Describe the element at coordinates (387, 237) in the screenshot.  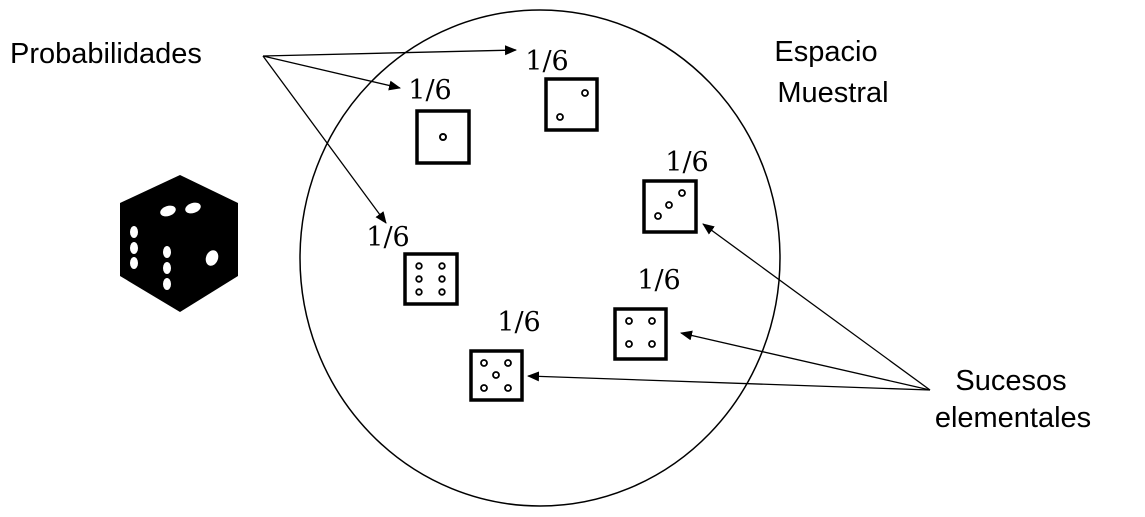
I see `probability-label-face-6: 1/6` at that location.